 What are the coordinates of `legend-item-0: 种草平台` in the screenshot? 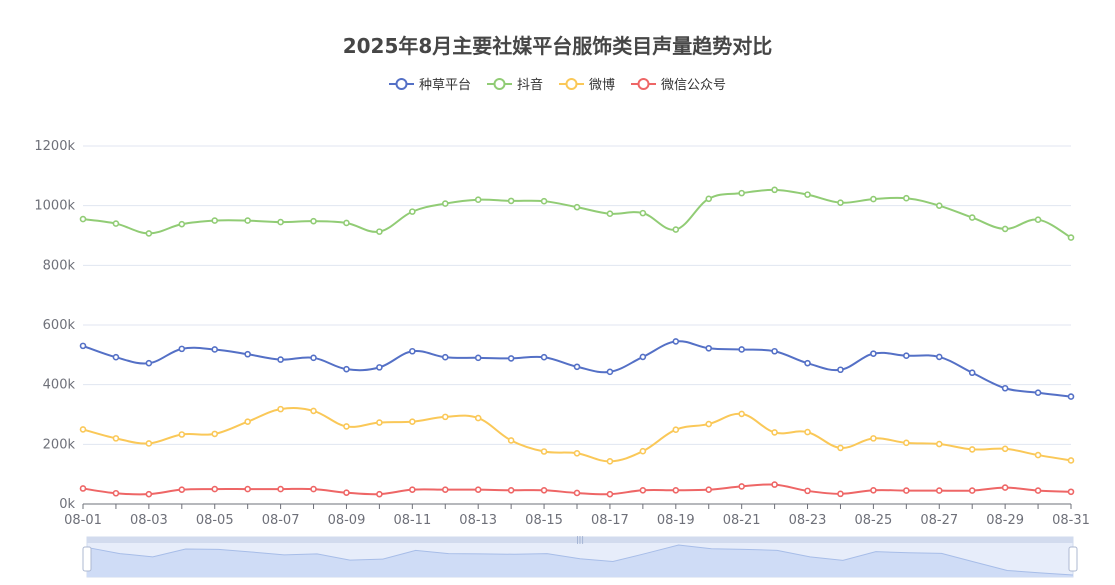 It's located at (429, 83).